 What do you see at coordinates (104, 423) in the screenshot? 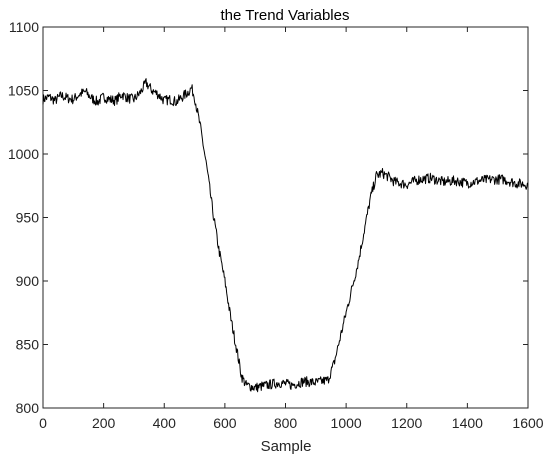
I see `x-tick-label: 200` at bounding box center [104, 423].